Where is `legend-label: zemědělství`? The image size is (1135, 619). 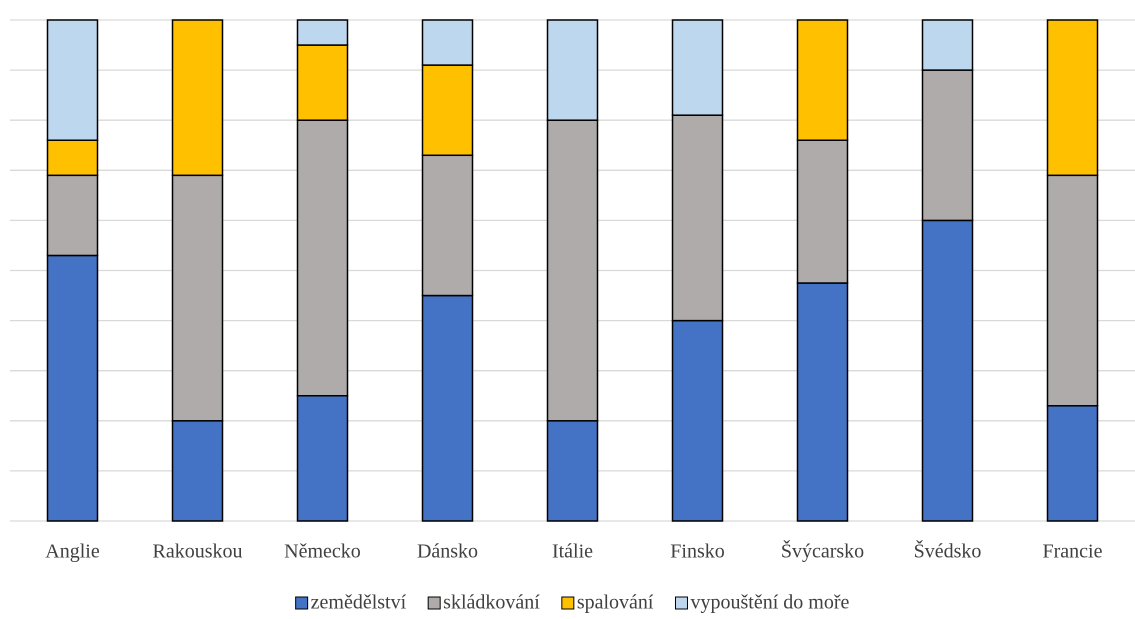 legend-label: zemědělství is located at coordinates (359, 603).